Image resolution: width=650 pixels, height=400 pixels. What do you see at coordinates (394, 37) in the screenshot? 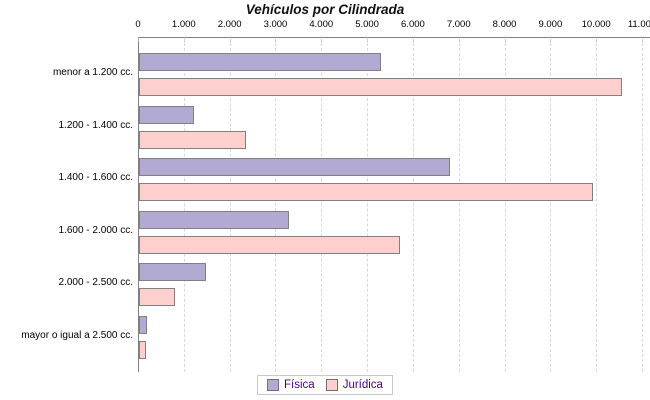
I see `x-axis-line` at bounding box center [394, 37].